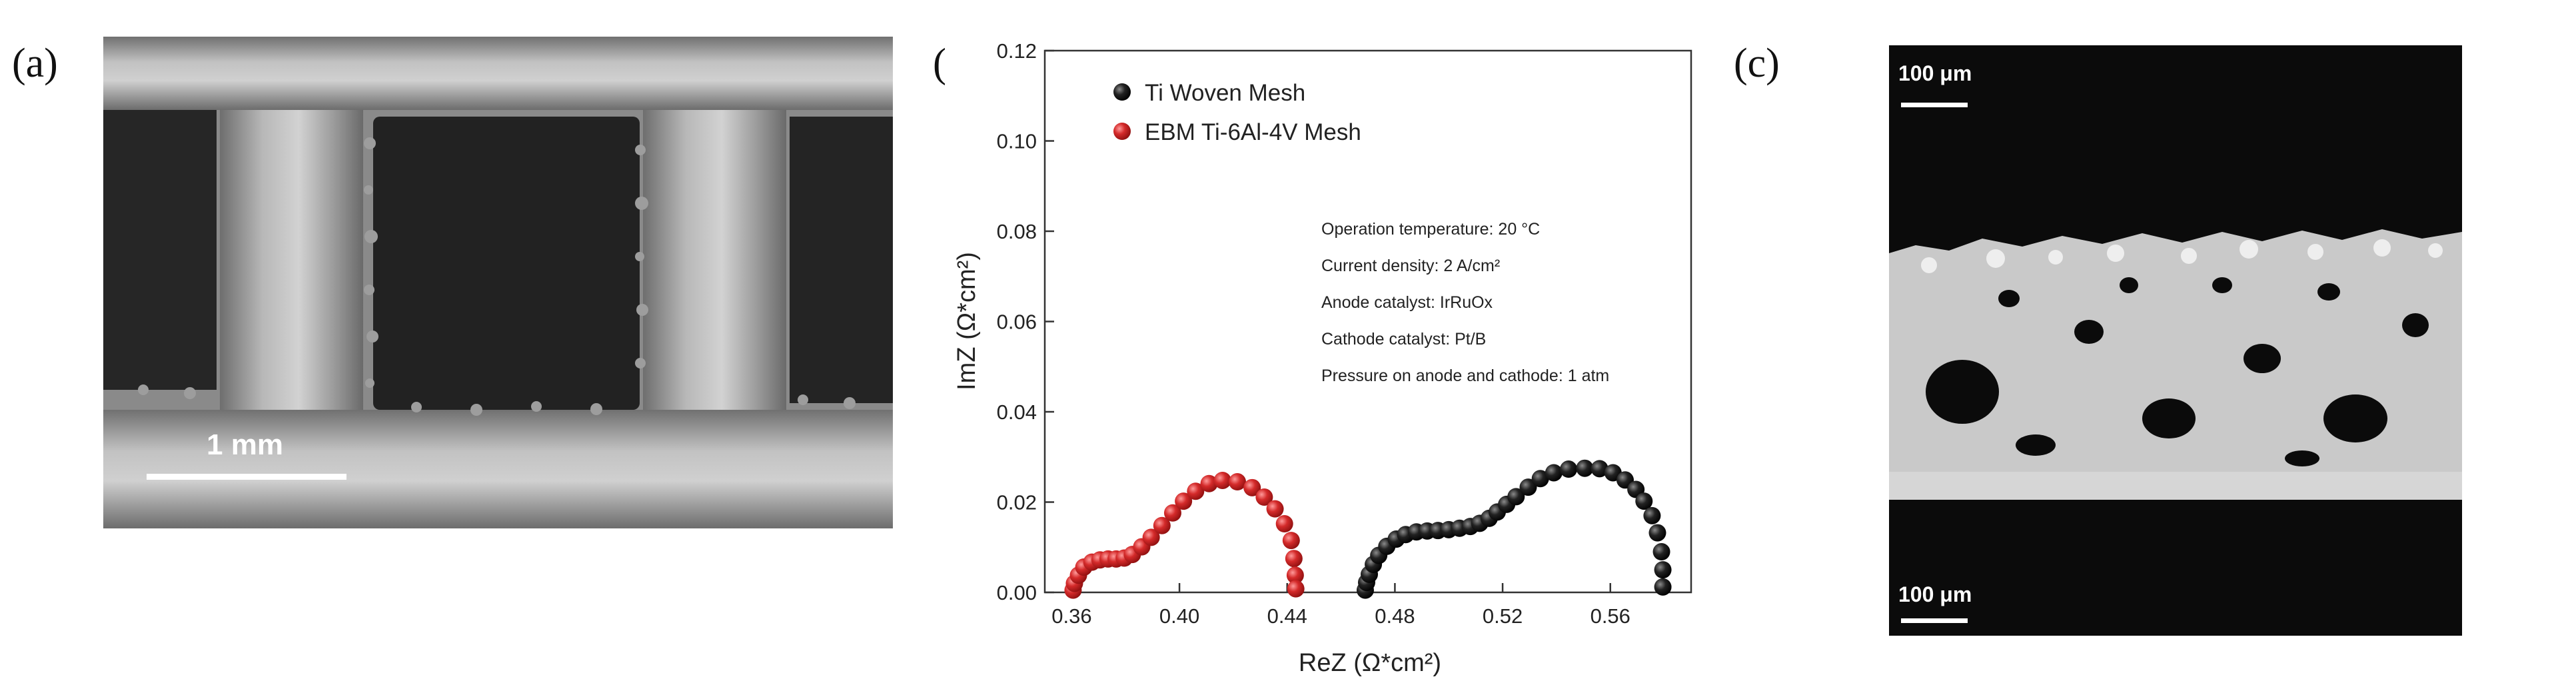  I want to click on x-tick-label: 0.36, so click(1071, 616).